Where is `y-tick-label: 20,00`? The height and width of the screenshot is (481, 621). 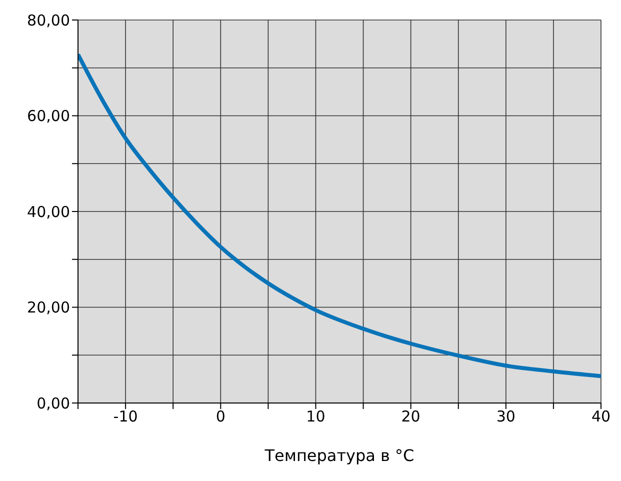 y-tick-label: 20,00 is located at coordinates (48, 307).